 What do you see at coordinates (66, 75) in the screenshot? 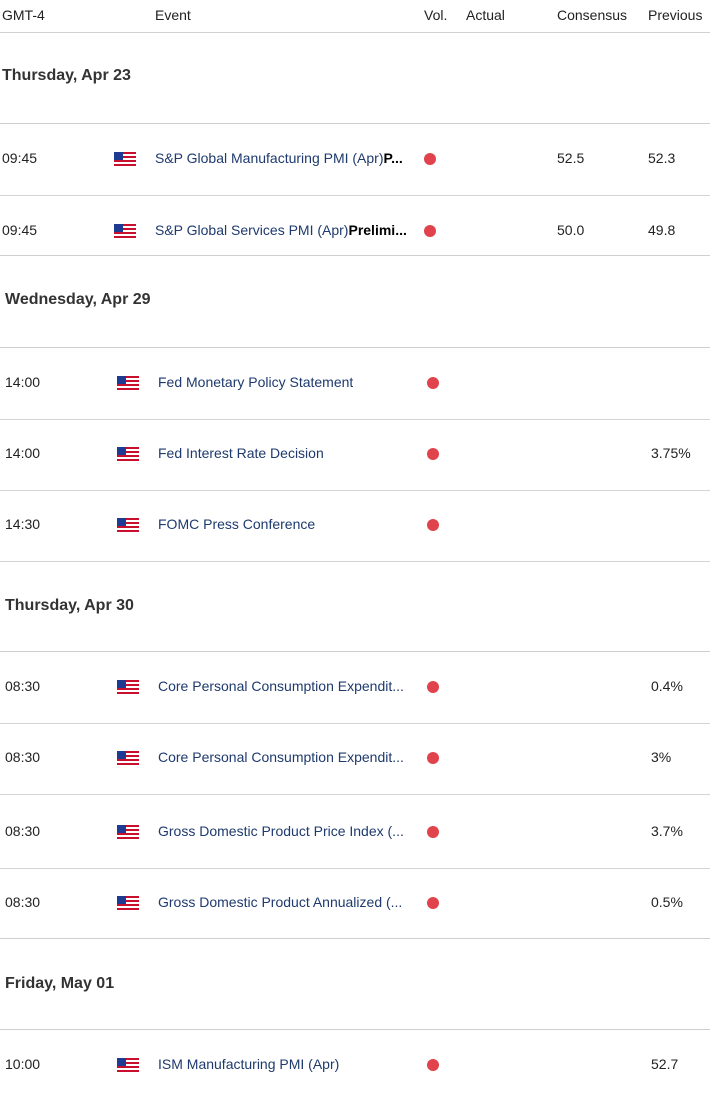
I see `day-title: Thursday, Apr 23` at bounding box center [66, 75].